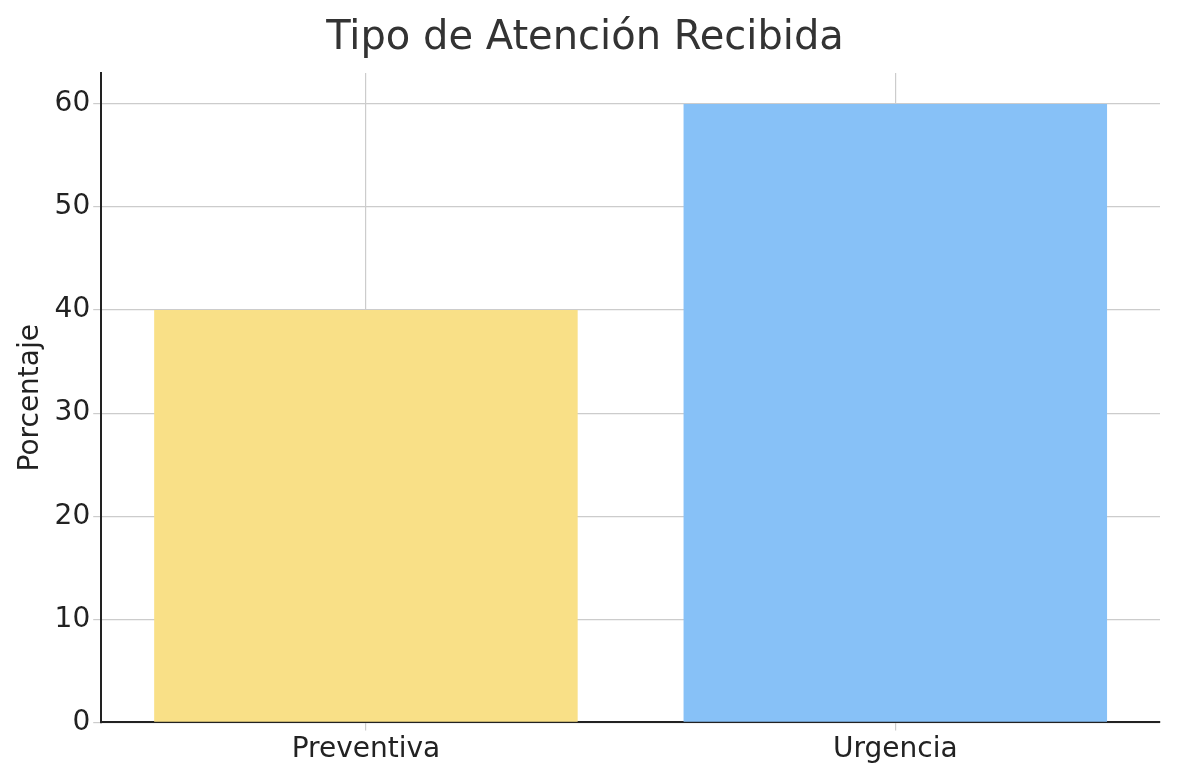 The height and width of the screenshot is (780, 1180). What do you see at coordinates (584, 35) in the screenshot?
I see `chart-title: Tipo de Atención Recibida` at bounding box center [584, 35].